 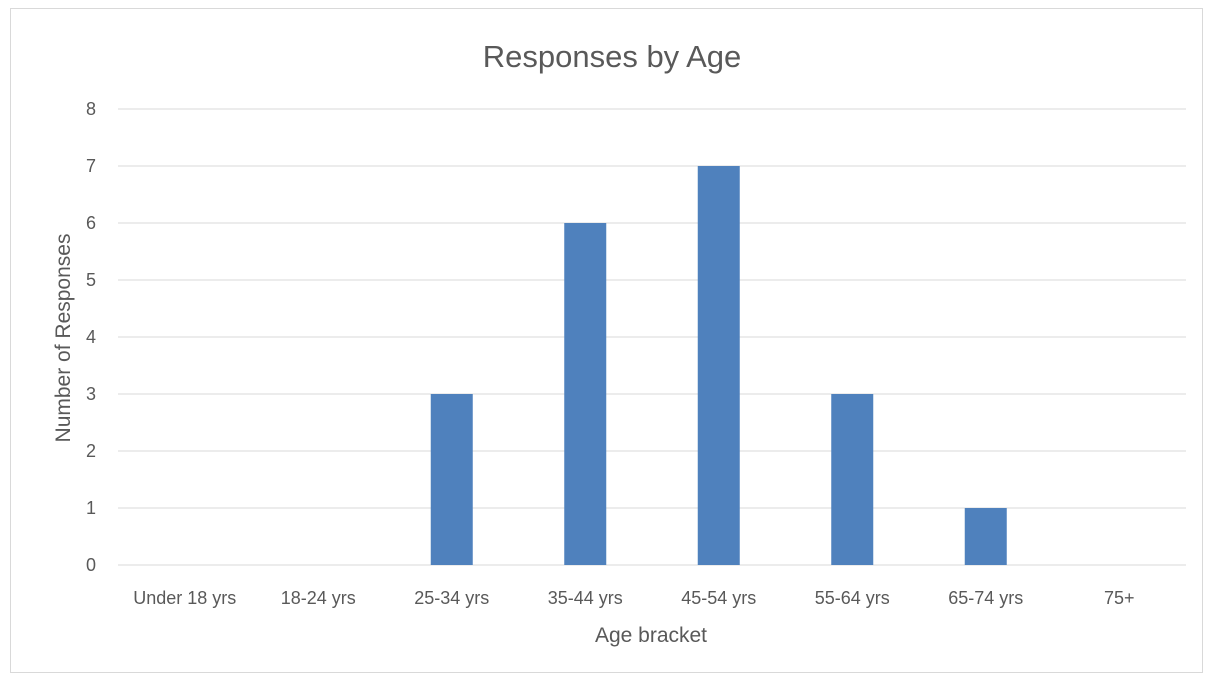 I want to click on y-axis-ticks: 0 1 2 3 4 5 6 7 8, so click(x=91, y=337).